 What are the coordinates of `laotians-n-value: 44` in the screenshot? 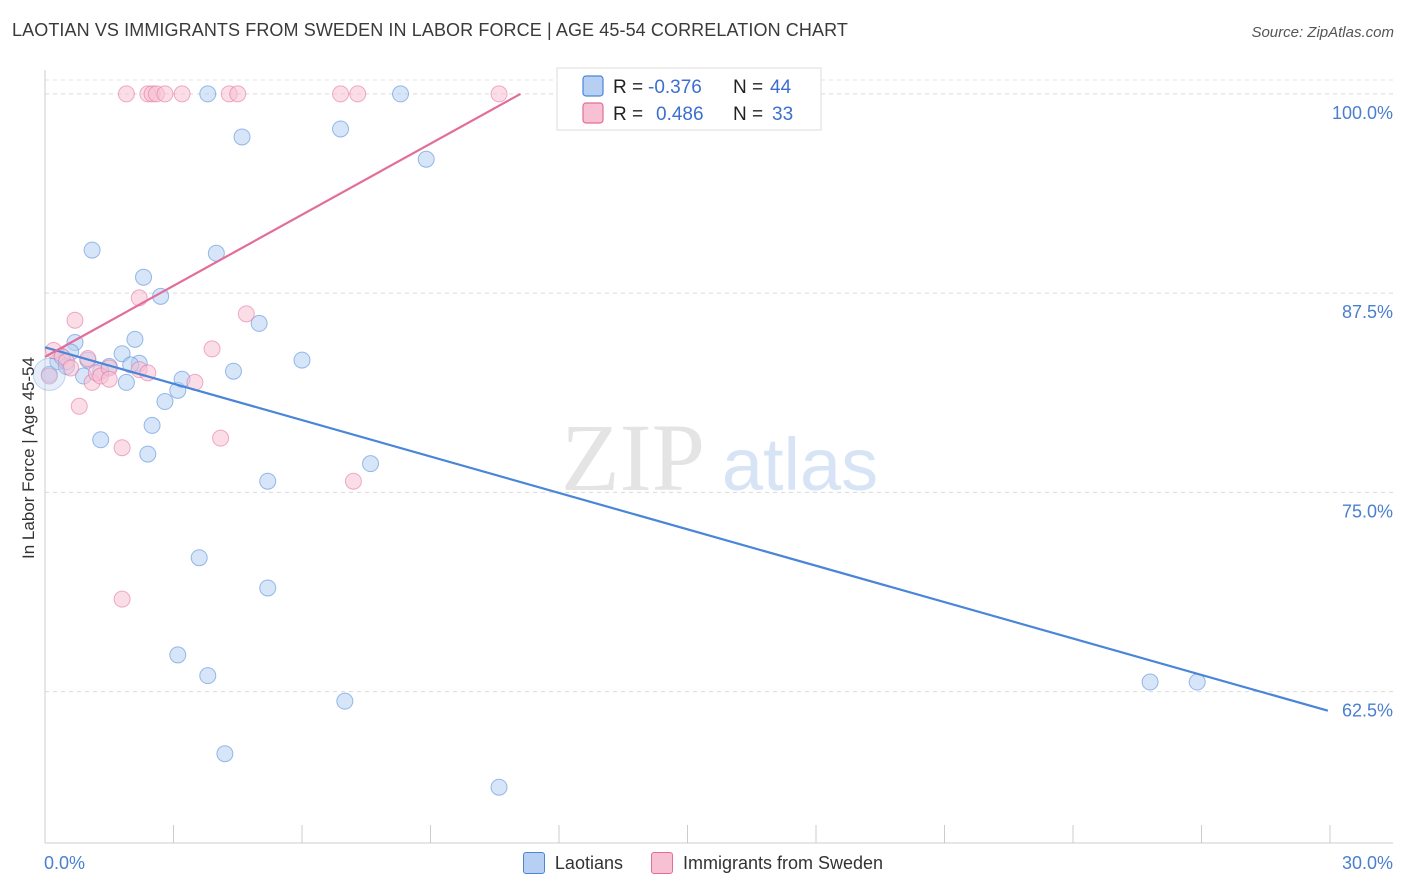 It's located at (781, 87).